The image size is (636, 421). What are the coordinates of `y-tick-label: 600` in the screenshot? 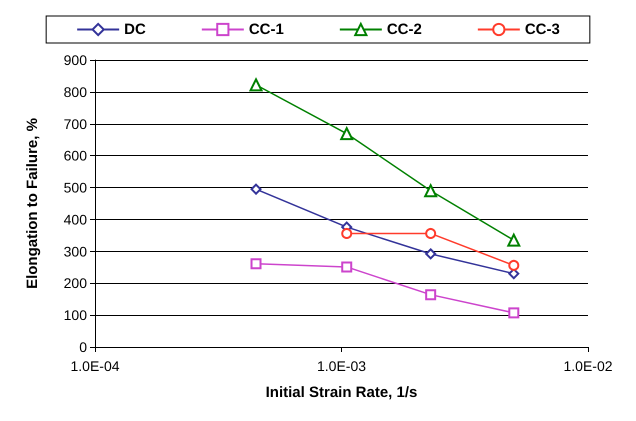 It's located at (76, 156).